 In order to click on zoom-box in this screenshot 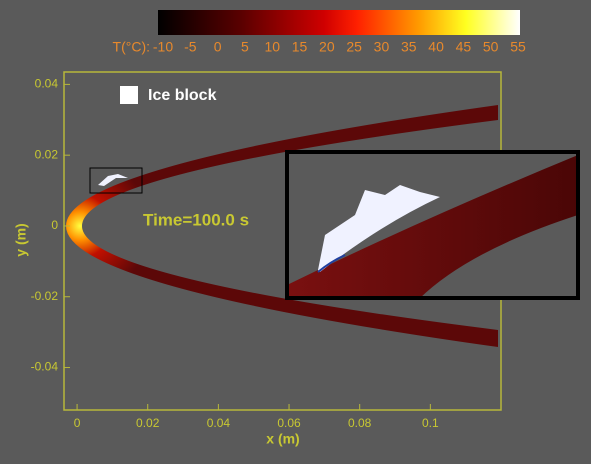, I will do `click(116, 180)`.